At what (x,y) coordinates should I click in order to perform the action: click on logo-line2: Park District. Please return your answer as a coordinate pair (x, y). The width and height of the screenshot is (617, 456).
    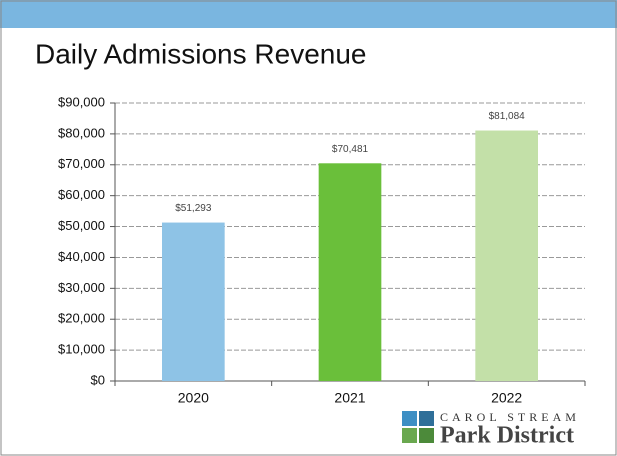
    Looking at the image, I should click on (507, 436).